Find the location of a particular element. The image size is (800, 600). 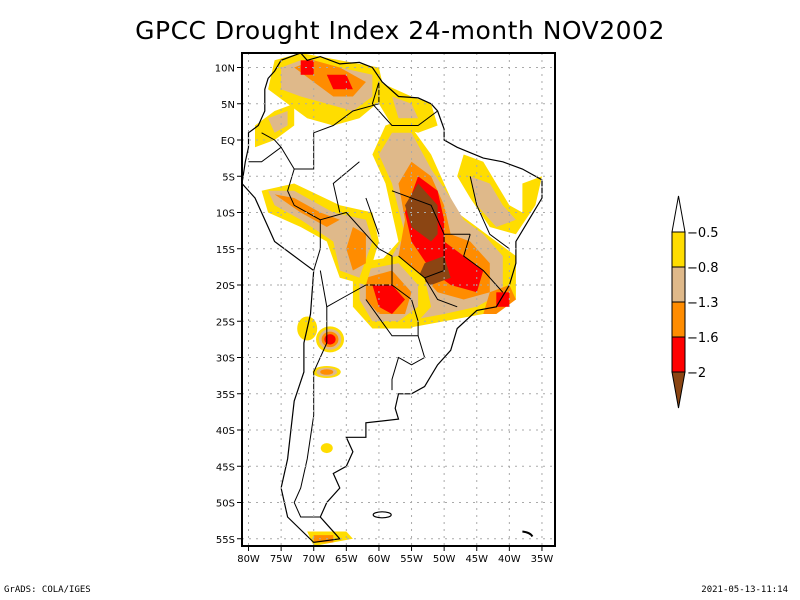

region-orange is located at coordinates (356, 249).